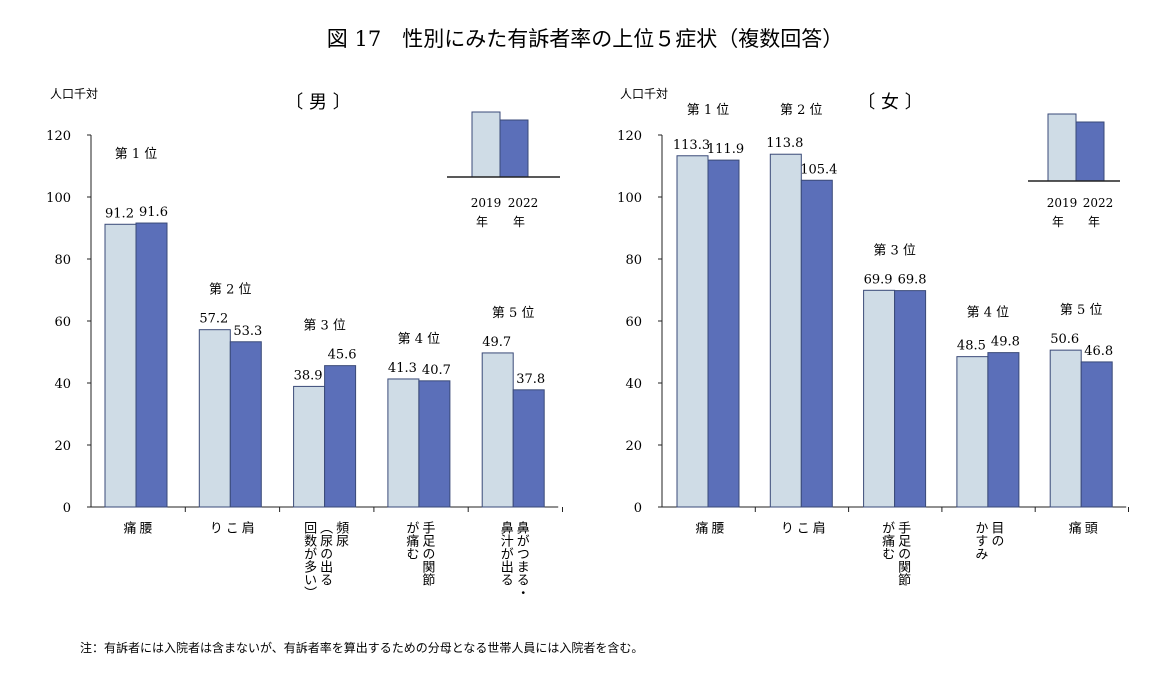  Describe the element at coordinates (325, 553) in the screenshot. I see `category-label: （尿の出る` at that location.